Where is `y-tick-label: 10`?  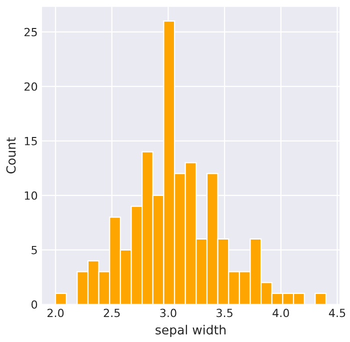
y-tick-label: 10 is located at coordinates (31, 195).